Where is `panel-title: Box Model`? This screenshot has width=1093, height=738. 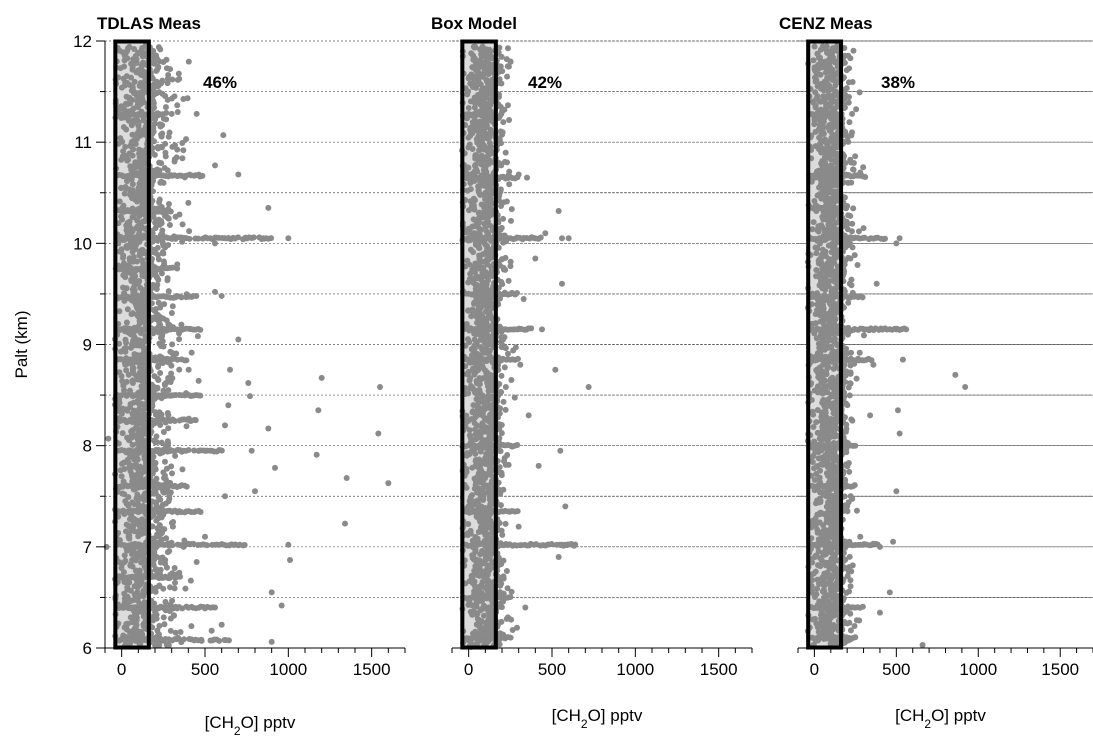
panel-title: Box Model is located at coordinates (474, 23).